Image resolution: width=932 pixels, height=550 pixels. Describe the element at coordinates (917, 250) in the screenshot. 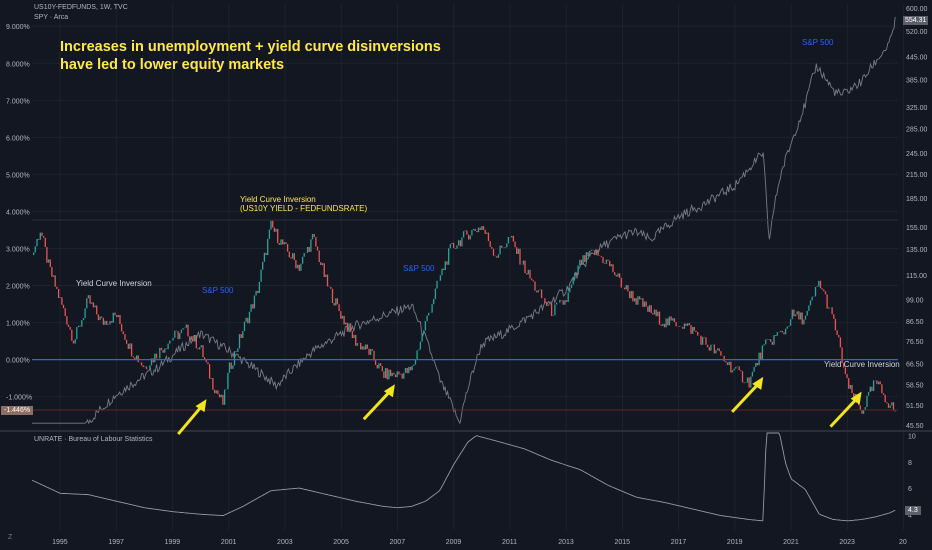

I see `right-tick-label: 135.00` at that location.